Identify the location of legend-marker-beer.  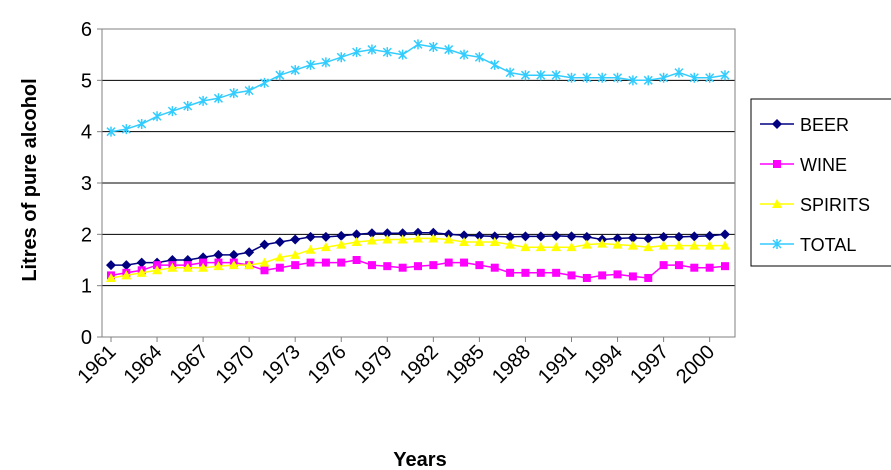
(777, 124).